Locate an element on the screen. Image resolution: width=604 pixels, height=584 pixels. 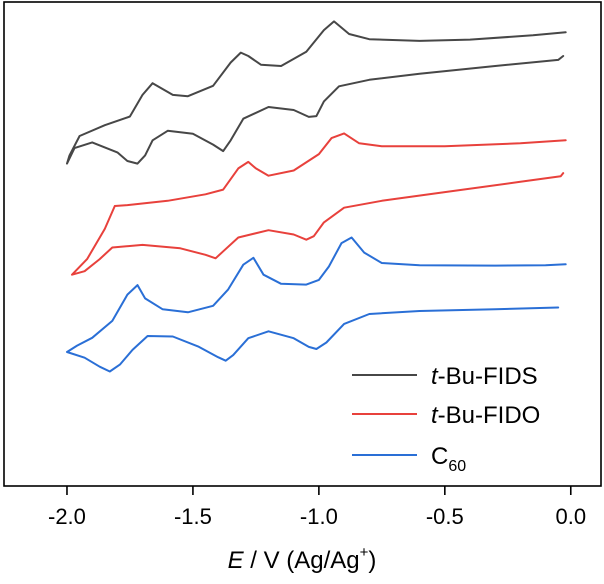
x-tick-label: -1.0 is located at coordinates (319, 516).